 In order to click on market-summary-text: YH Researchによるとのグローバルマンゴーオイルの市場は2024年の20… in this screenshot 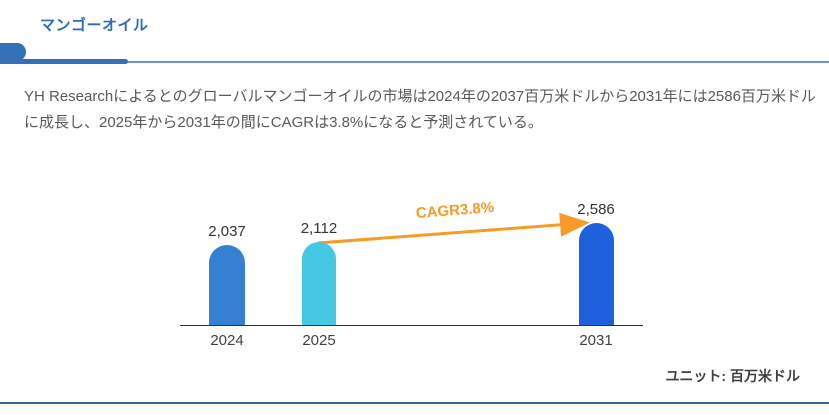, I will do `click(420, 109)`.